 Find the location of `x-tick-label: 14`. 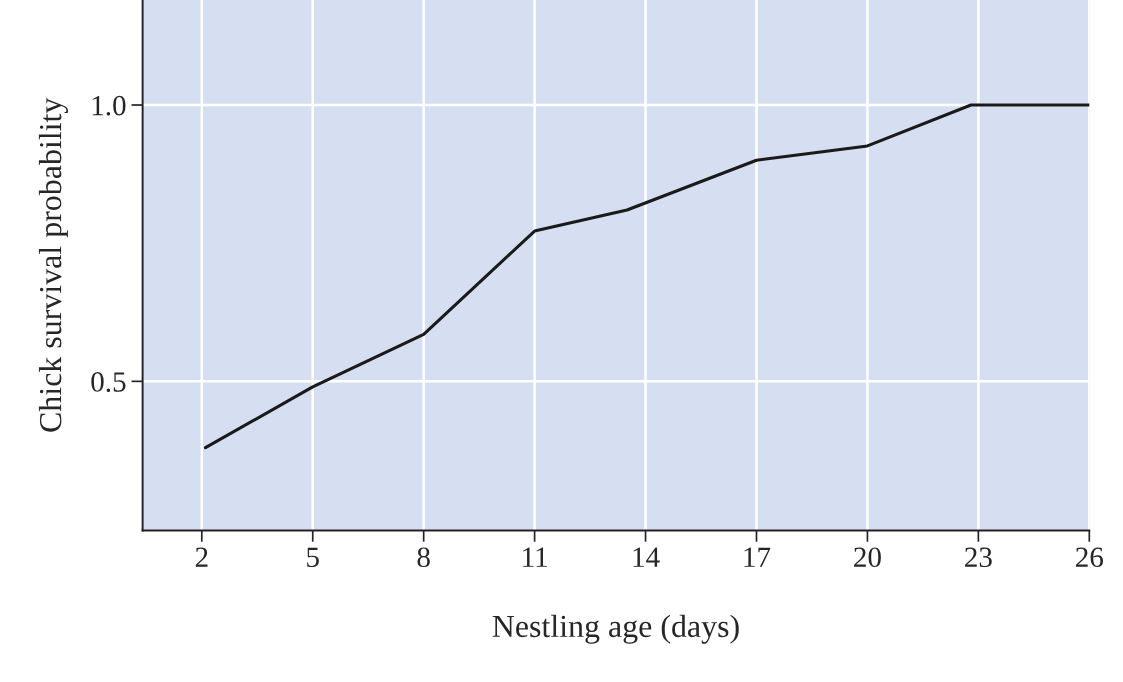

x-tick-label: 14 is located at coordinates (646, 557).